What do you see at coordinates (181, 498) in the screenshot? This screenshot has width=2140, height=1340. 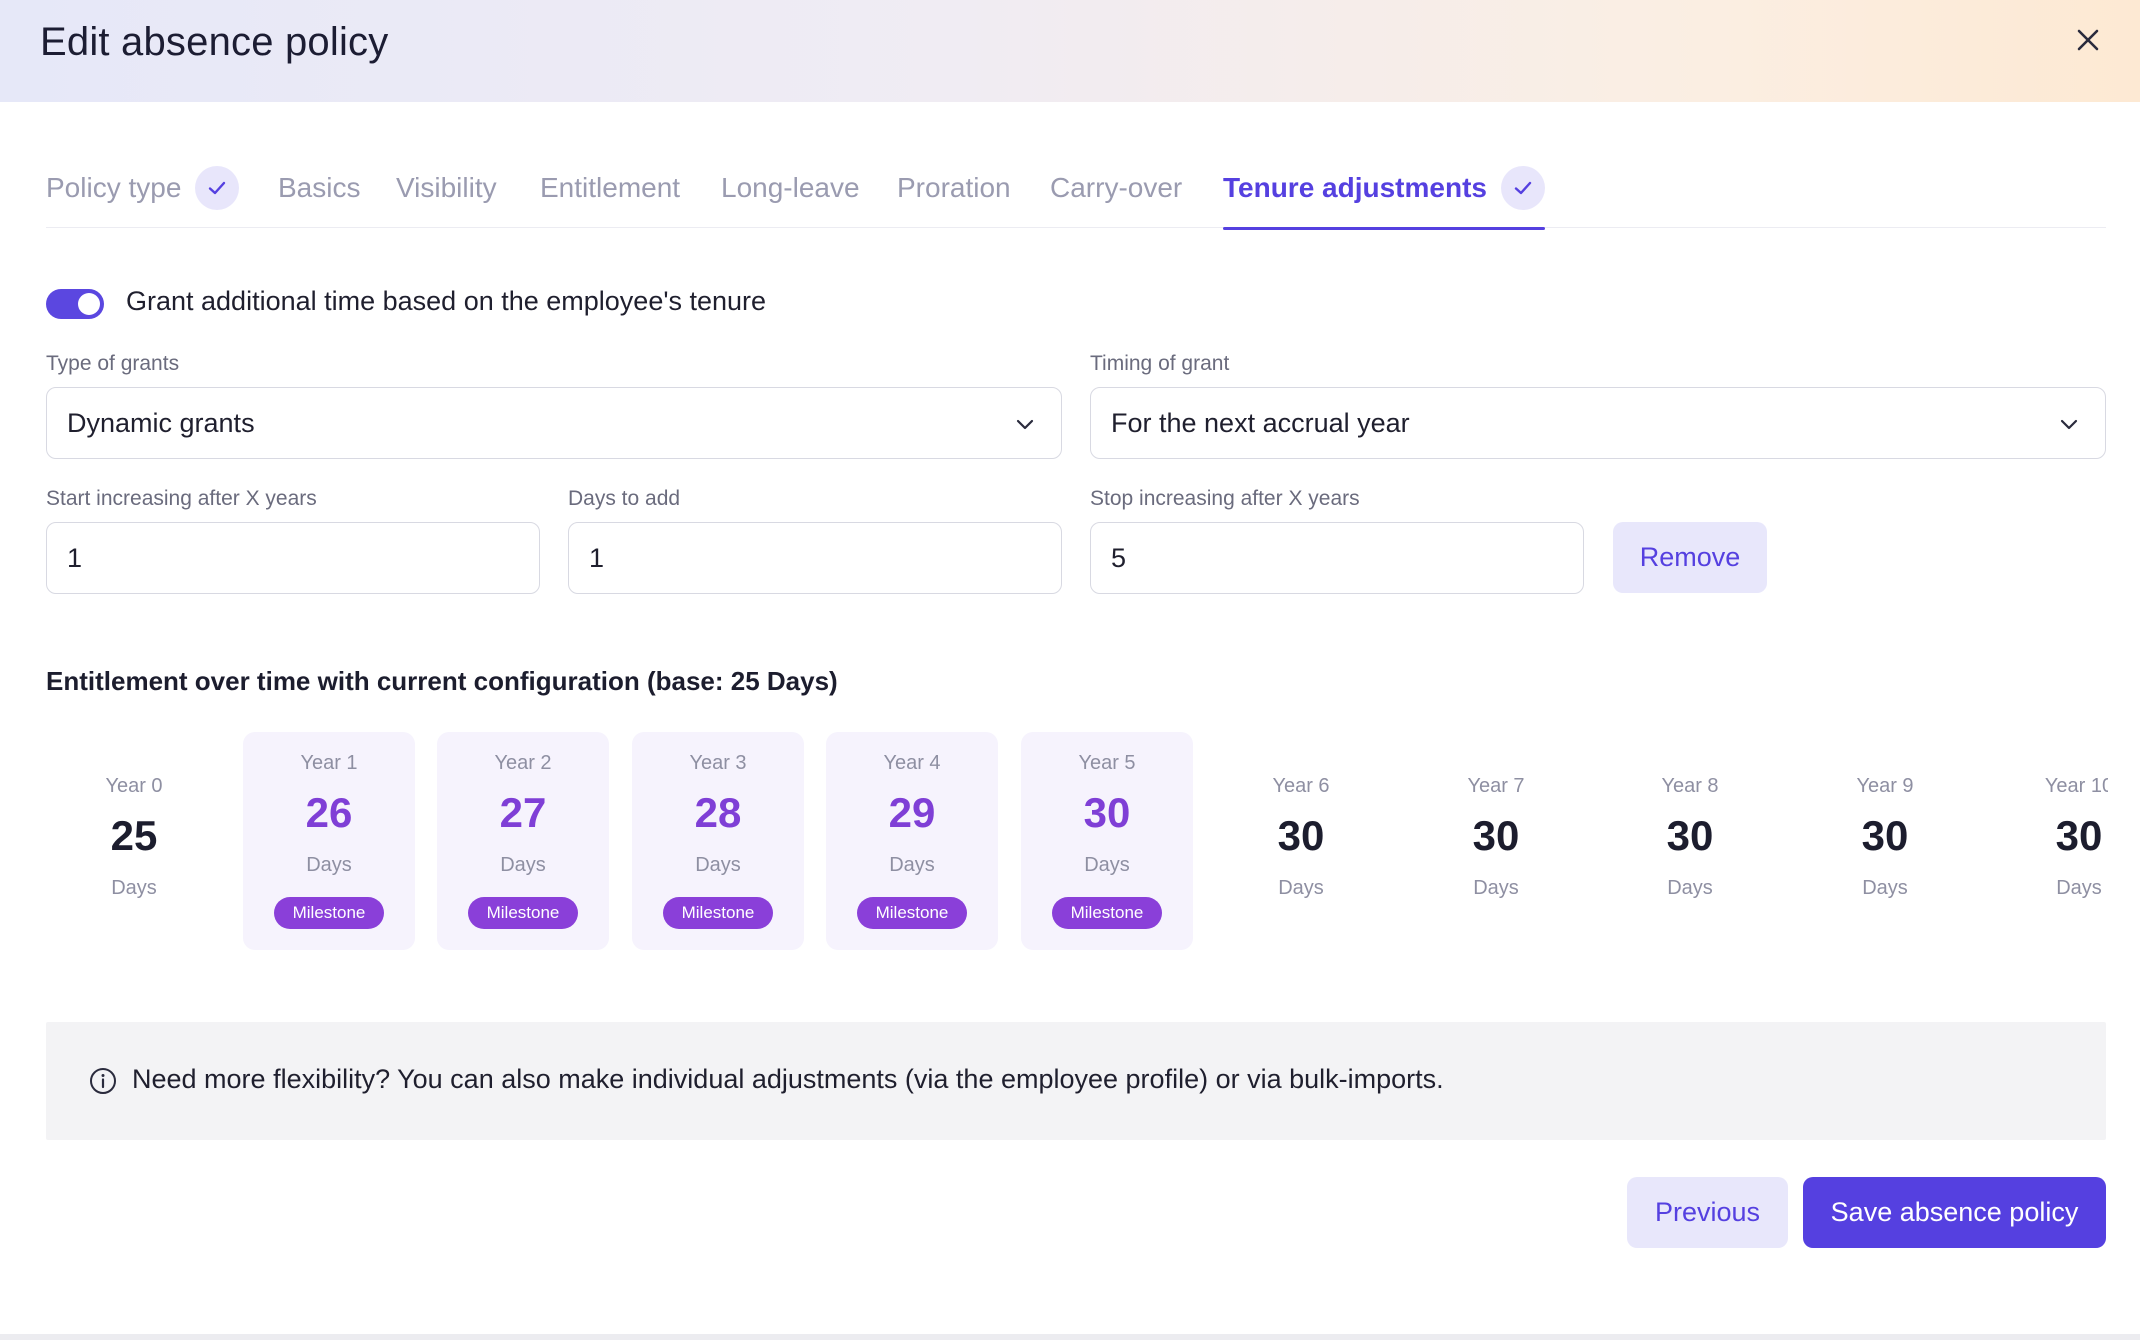 I see `start-after-label: Start increasing after X years` at bounding box center [181, 498].